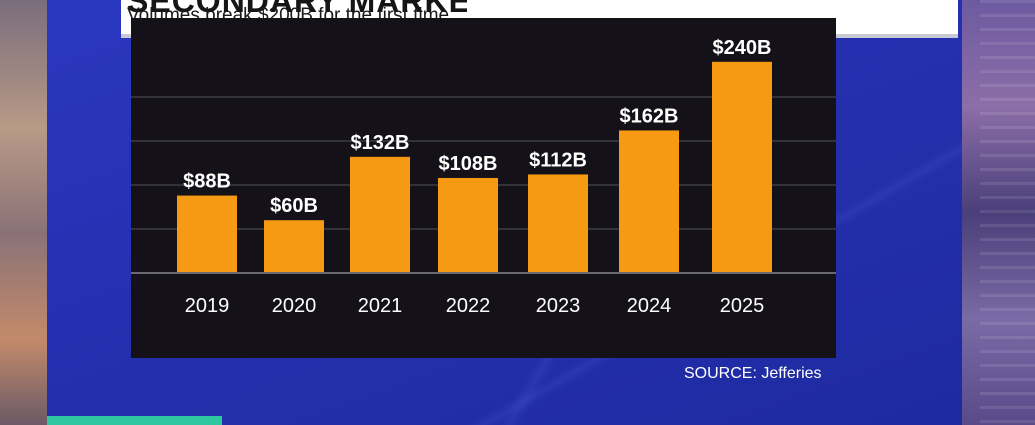 This screenshot has height=425, width=1035. Describe the element at coordinates (294, 306) in the screenshot. I see `x-tick-2020: 2020` at that location.